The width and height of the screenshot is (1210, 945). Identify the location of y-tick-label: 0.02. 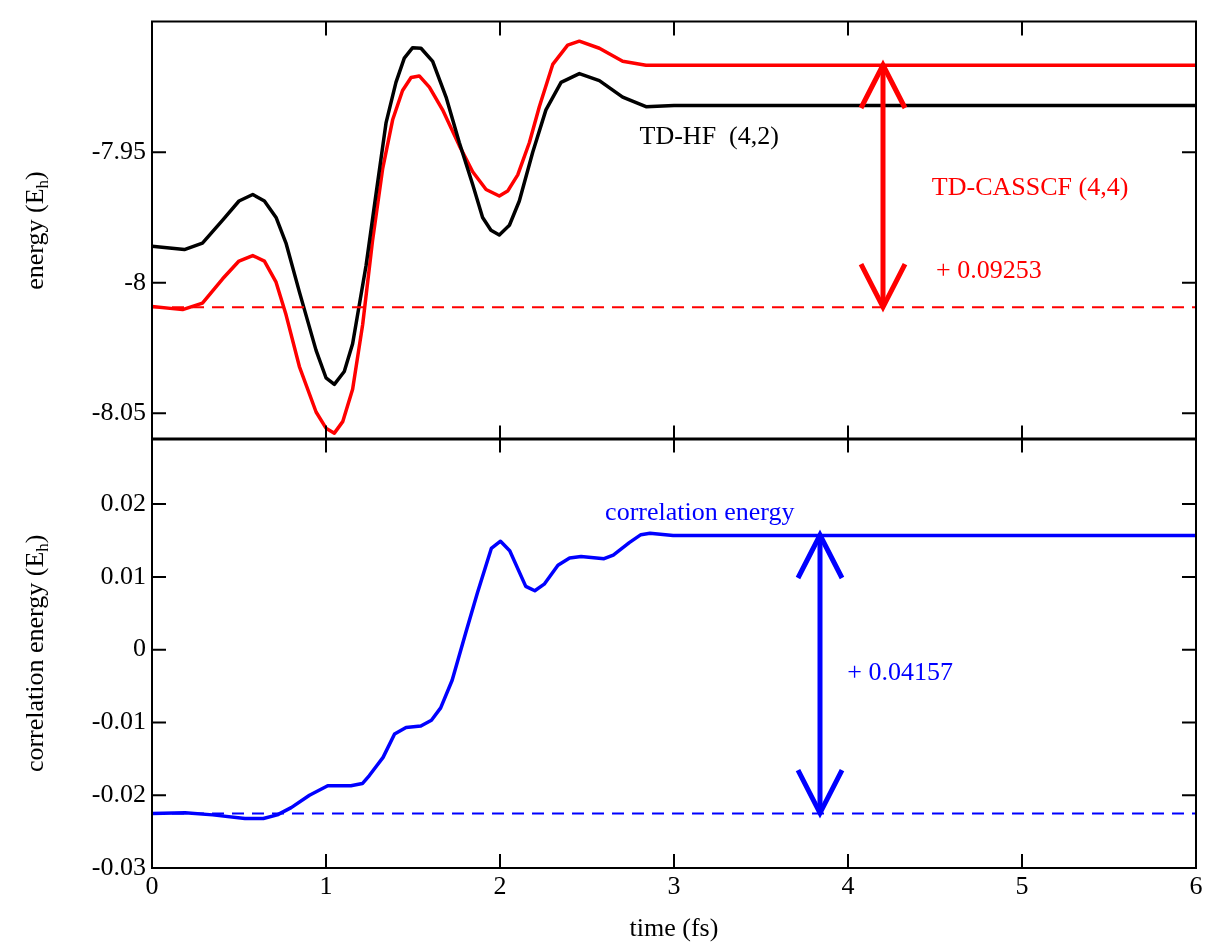
(123, 502).